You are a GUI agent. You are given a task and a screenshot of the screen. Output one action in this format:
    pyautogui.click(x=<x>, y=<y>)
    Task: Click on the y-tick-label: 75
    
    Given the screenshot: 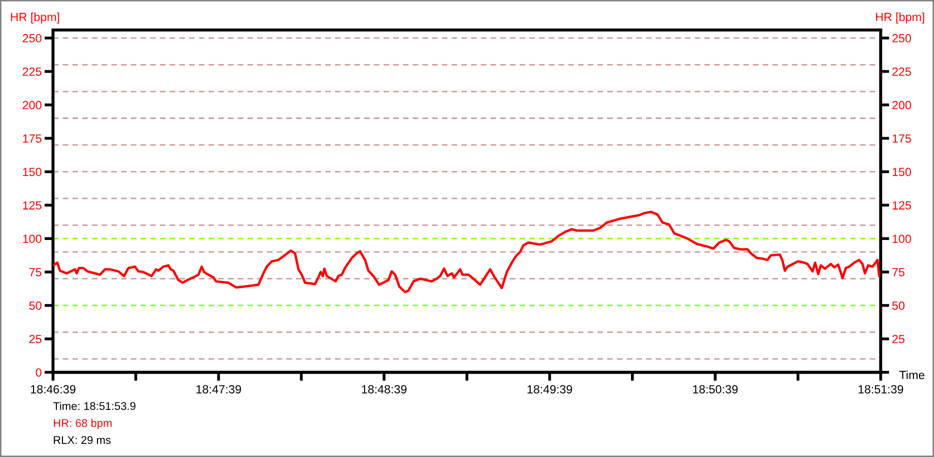 What is the action you would take?
    pyautogui.click(x=35, y=272)
    